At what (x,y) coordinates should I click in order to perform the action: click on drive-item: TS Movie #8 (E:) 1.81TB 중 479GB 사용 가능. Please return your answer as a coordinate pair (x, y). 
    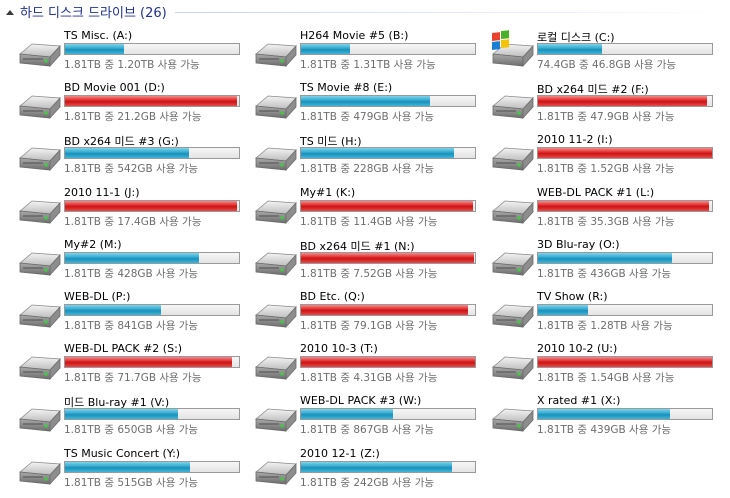
    Looking at the image, I should click on (370, 104).